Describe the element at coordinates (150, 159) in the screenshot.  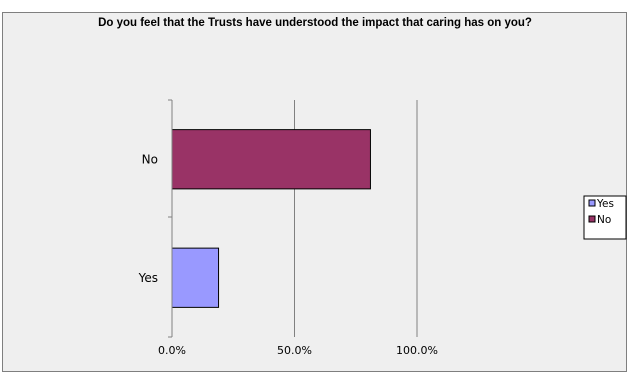
I see `category-label: No` at that location.